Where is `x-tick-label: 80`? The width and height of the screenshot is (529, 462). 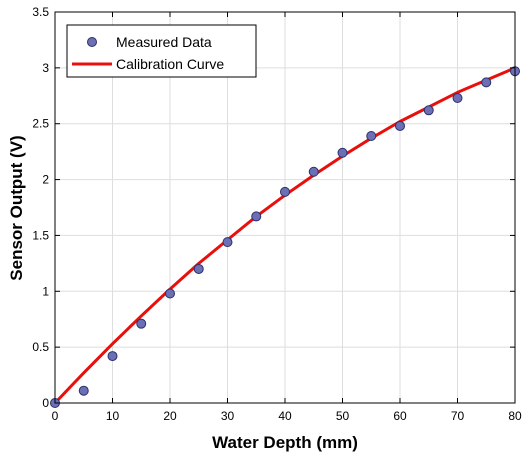 x-tick-label: 80 is located at coordinates (515, 416).